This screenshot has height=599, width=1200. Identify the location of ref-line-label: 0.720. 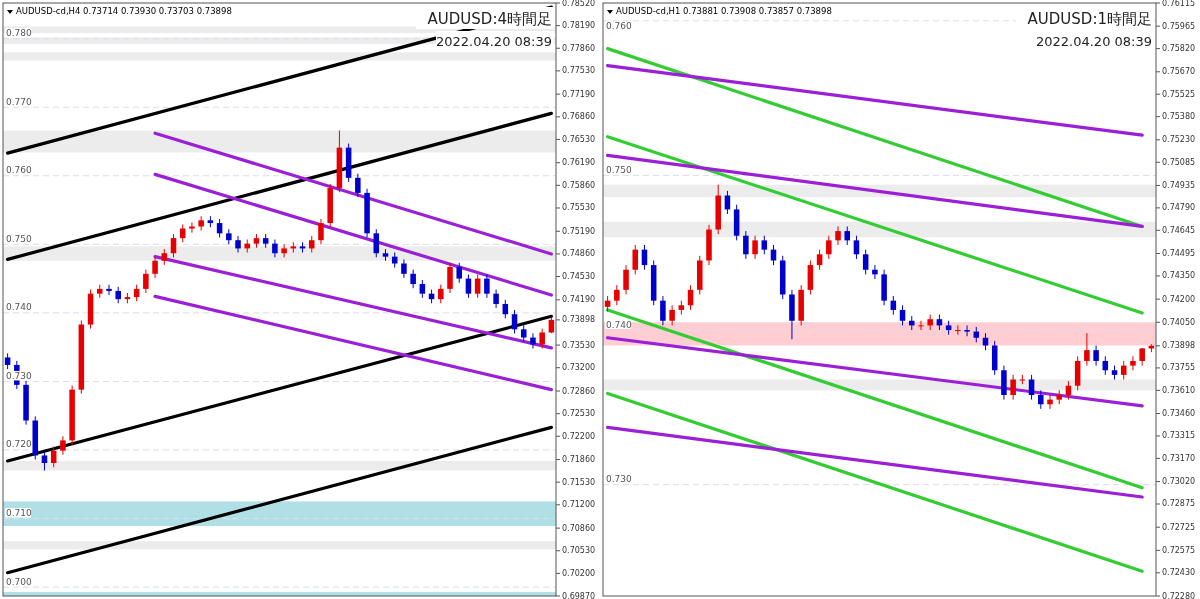
(19, 444).